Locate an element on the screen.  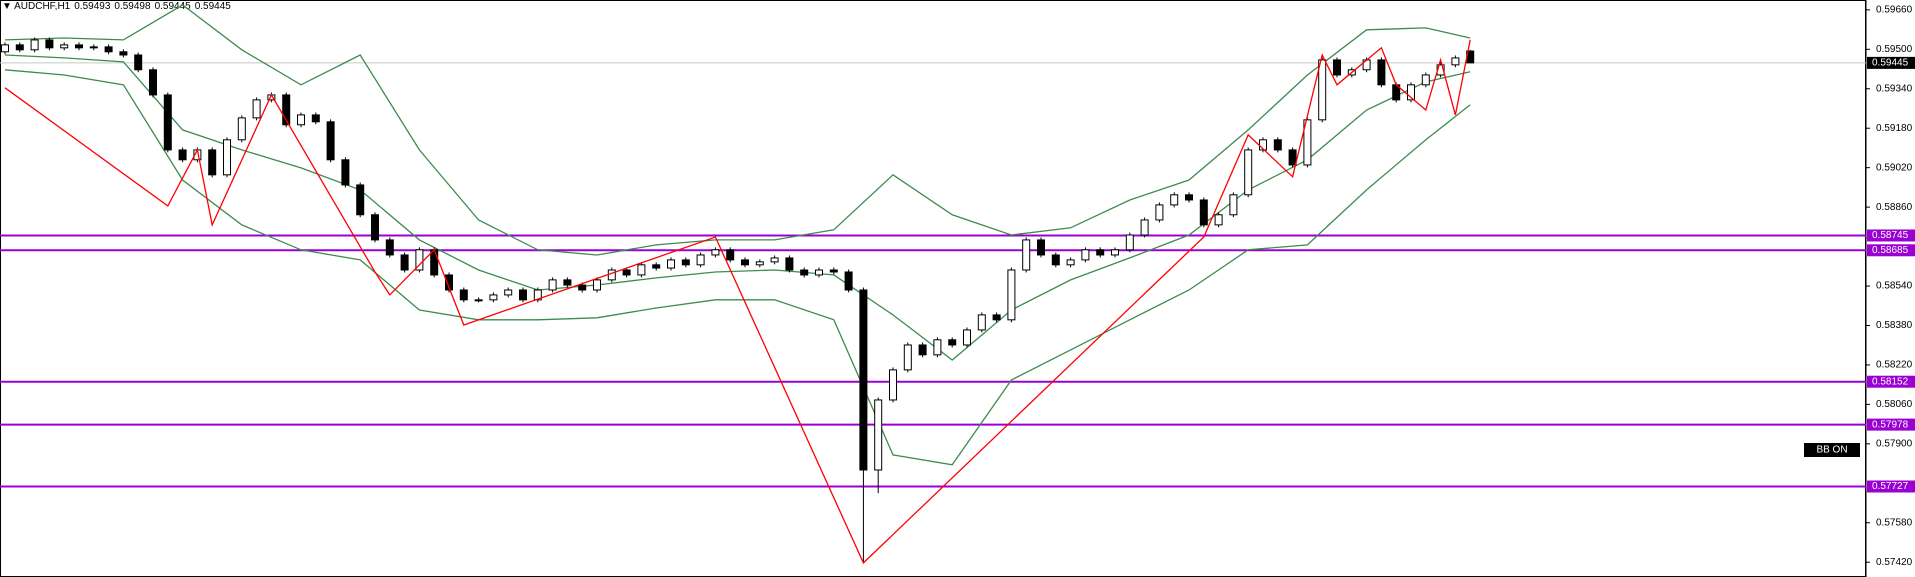
y-tick-label: 0.59660 is located at coordinates (1894, 10).